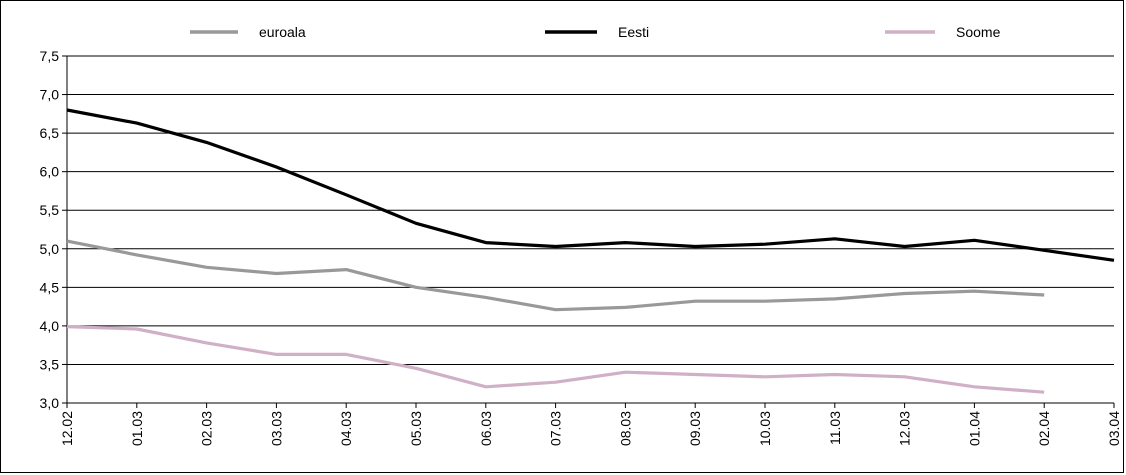  I want to click on y-tick-label: 7,5, so click(50, 56).